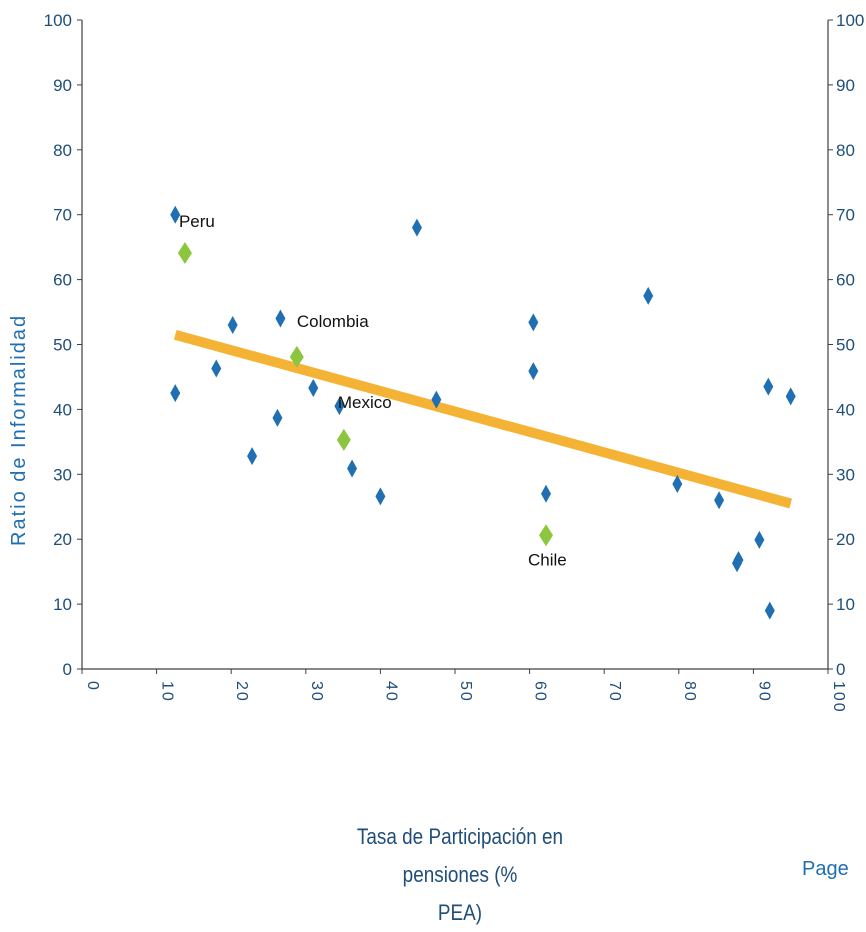  I want to click on y-tick-label-right: 30, so click(845, 474).